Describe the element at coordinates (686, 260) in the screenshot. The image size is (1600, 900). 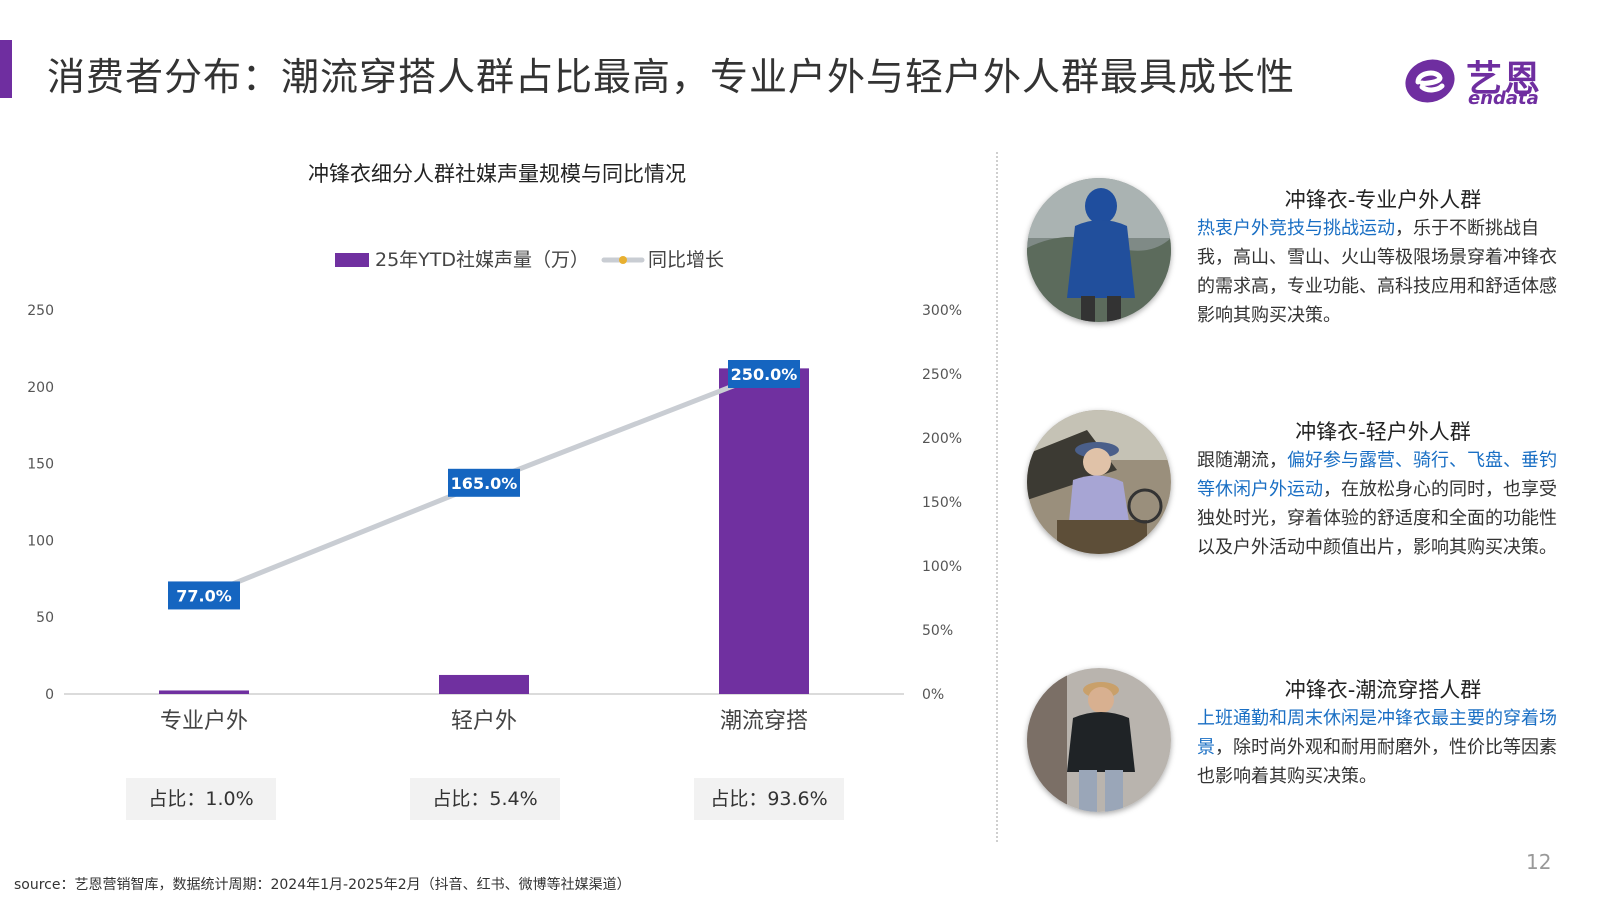
I see `legend-line-label: 同比增长` at that location.